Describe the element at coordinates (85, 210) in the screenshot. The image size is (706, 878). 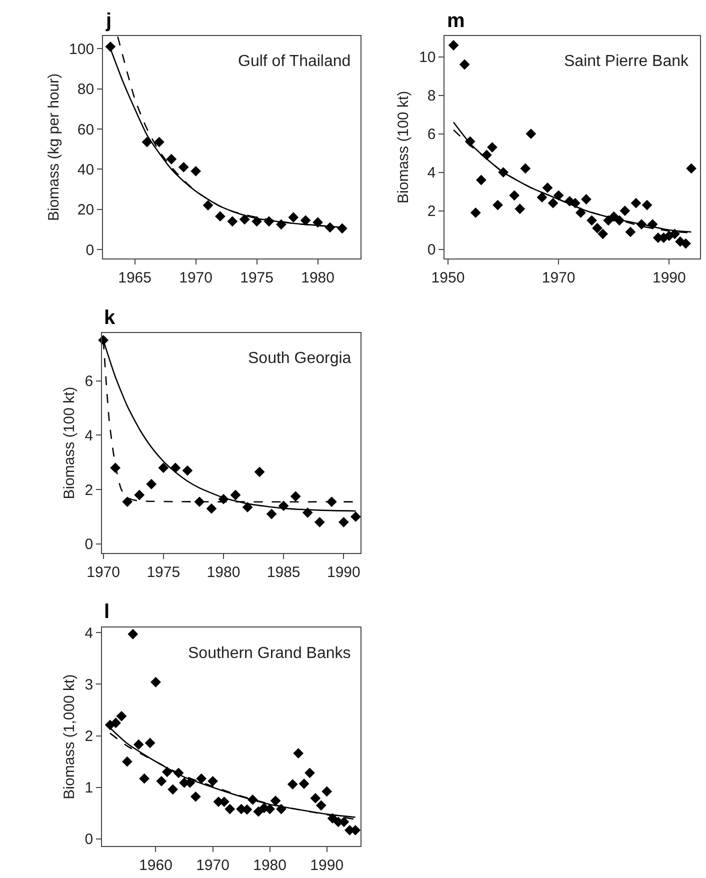
I see `y-tick-label: 20` at that location.